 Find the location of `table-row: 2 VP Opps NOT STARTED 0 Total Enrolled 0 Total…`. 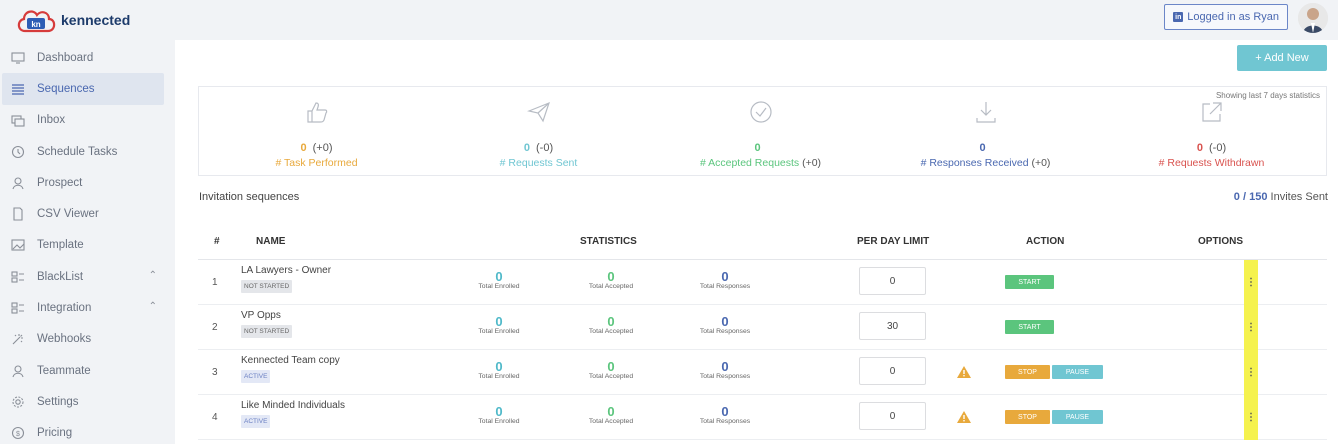

table-row: 2 VP Opps NOT STARTED 0 Total Enrolled 0 Total… is located at coordinates (762, 327).